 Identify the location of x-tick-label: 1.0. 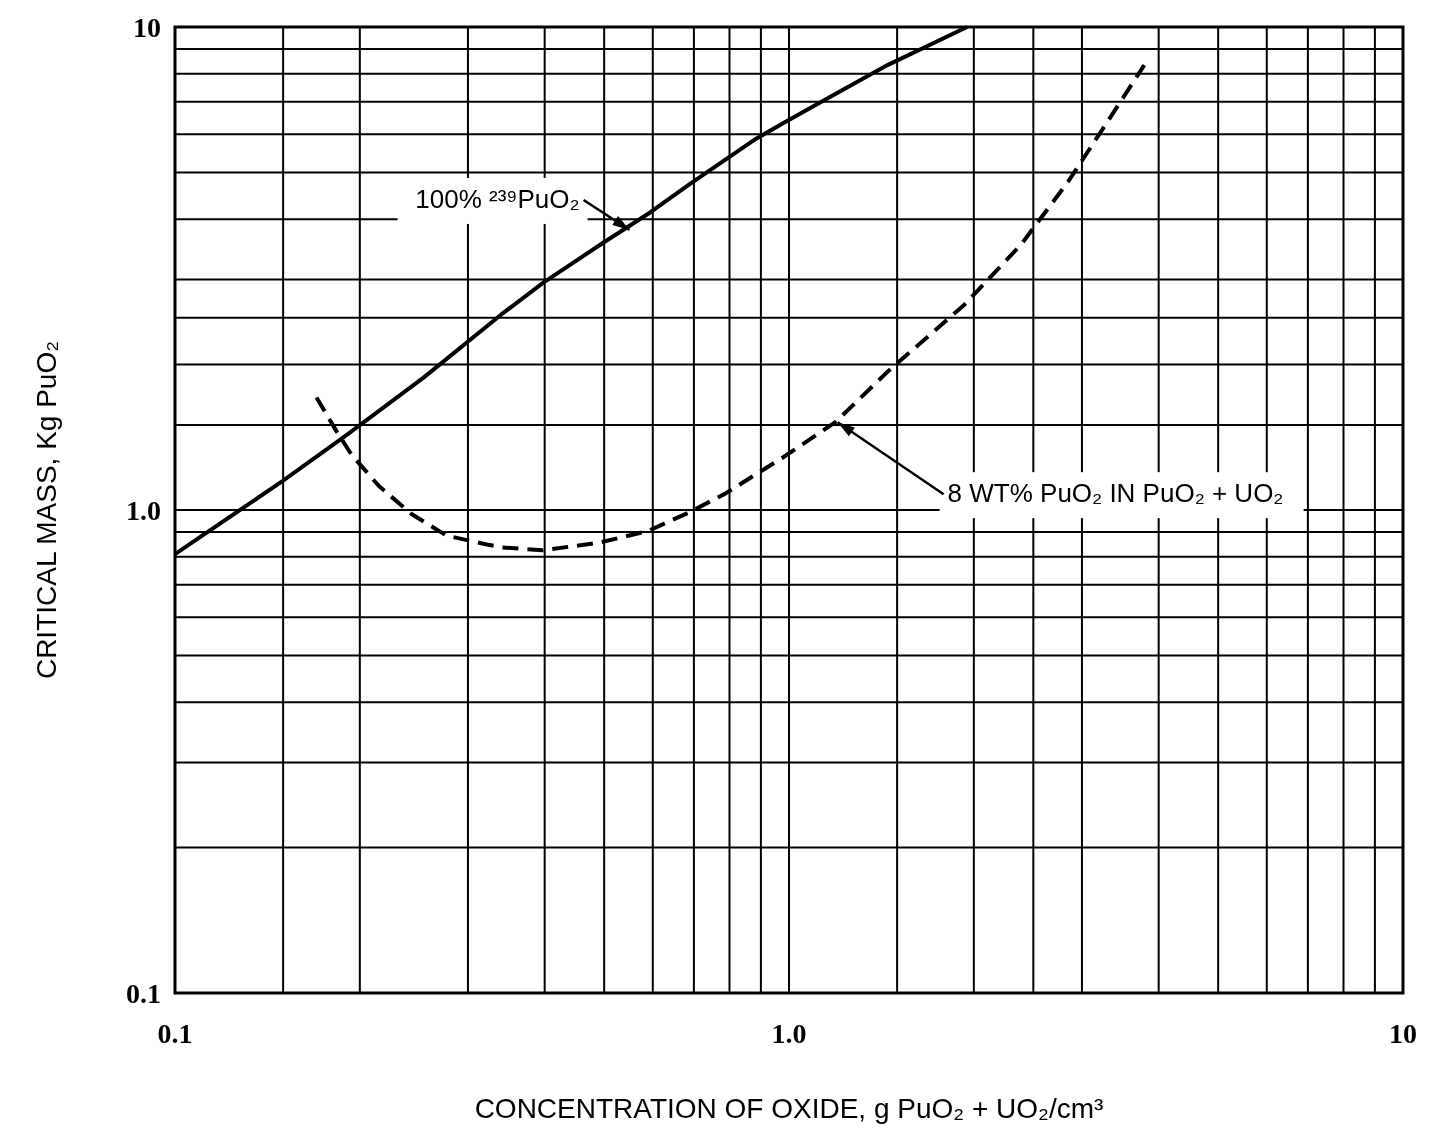
(789, 1033).